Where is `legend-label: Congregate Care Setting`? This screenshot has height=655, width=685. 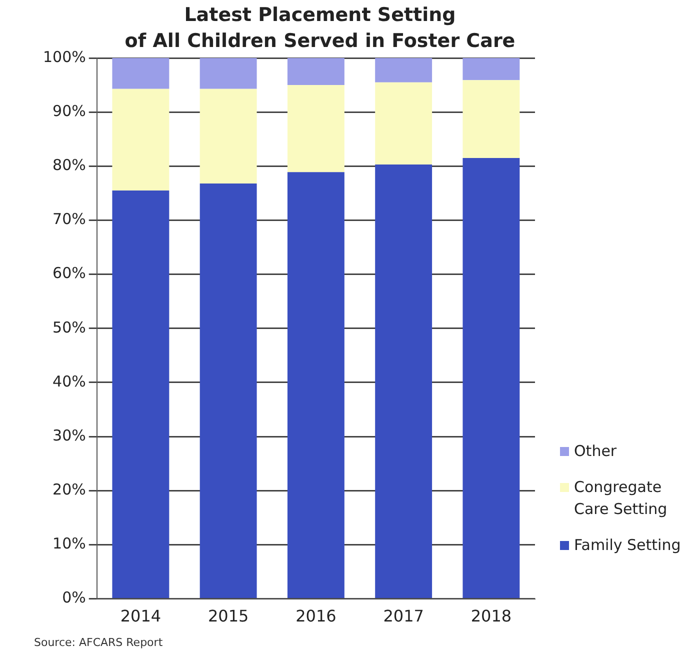 legend-label: Congregate Care Setting is located at coordinates (620, 498).